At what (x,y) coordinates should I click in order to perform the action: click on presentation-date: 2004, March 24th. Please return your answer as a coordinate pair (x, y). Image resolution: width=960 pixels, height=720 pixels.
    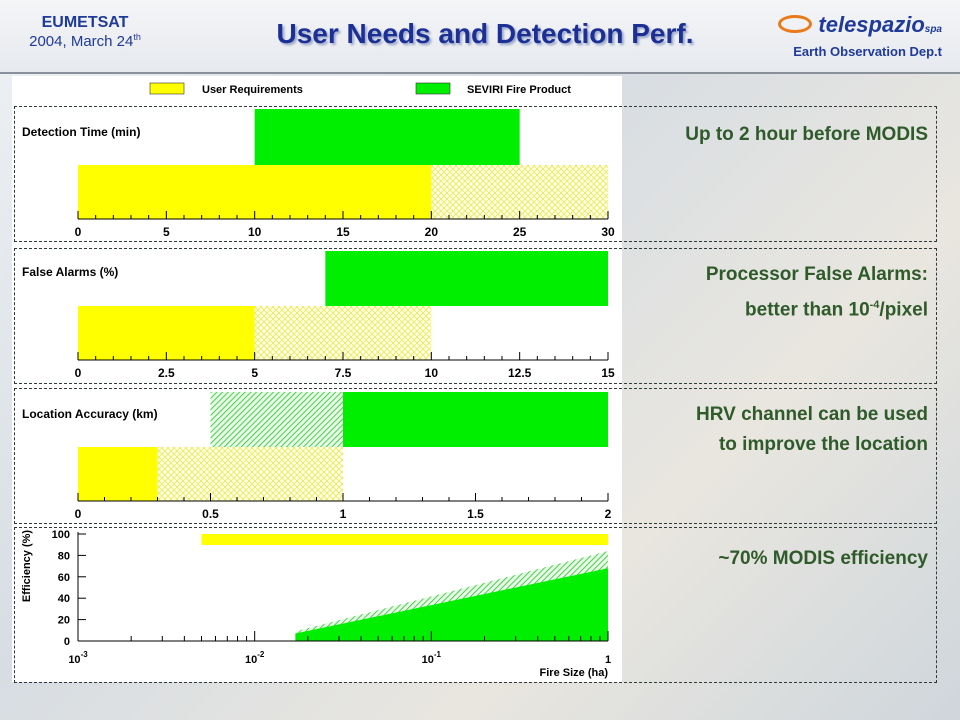
    Looking at the image, I should click on (85, 41).